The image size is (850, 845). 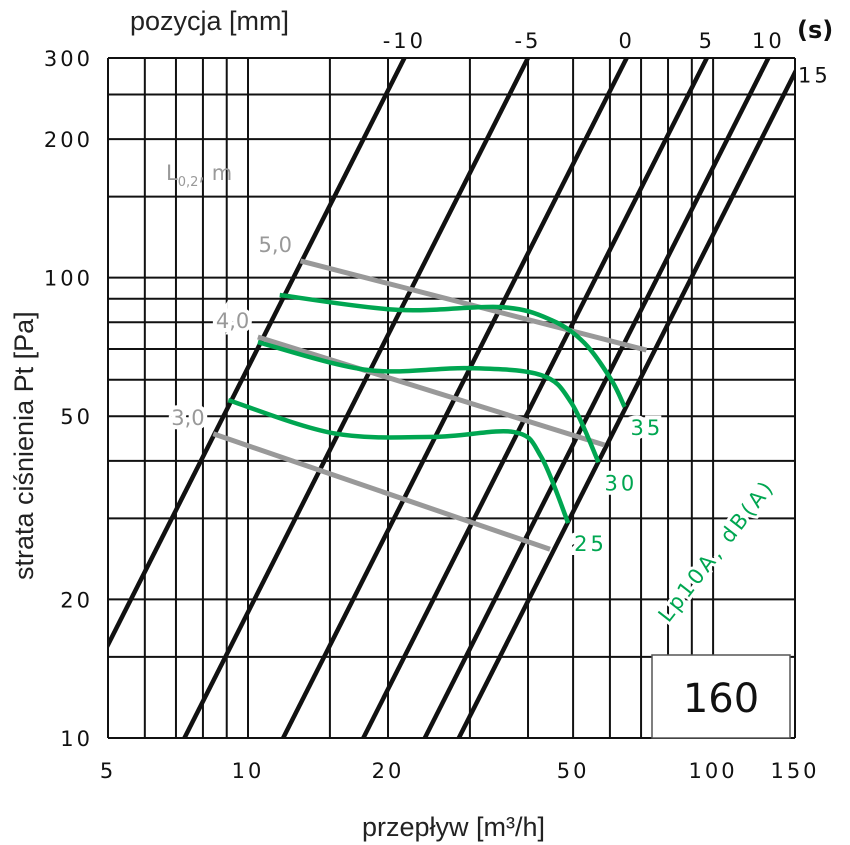 I want to click on x-tick-label: 5, so click(x=108, y=771).